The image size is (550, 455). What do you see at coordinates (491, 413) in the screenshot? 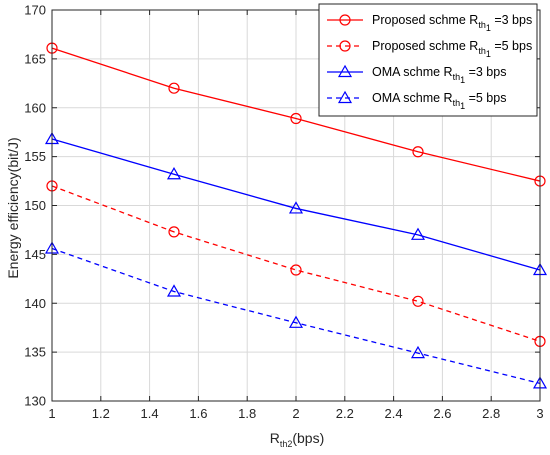
I see `x-tick-label: 2.8` at bounding box center [491, 413].